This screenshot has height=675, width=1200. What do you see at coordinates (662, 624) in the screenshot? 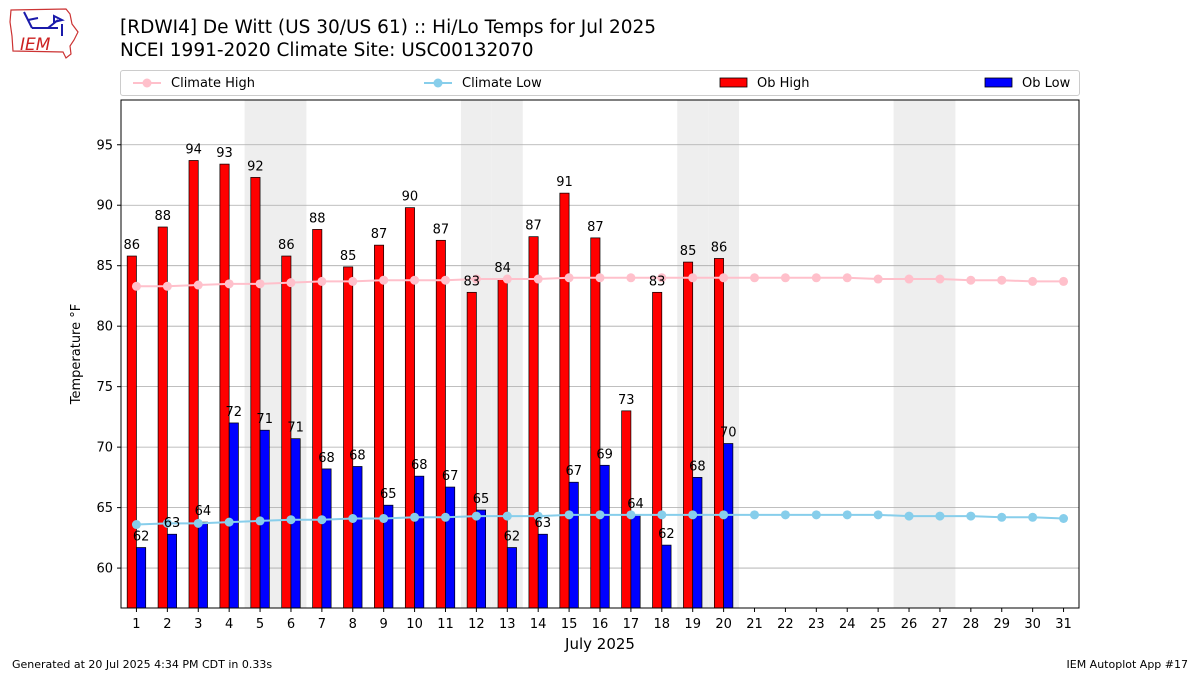
I see `xtick-label-18: 18` at bounding box center [662, 624].